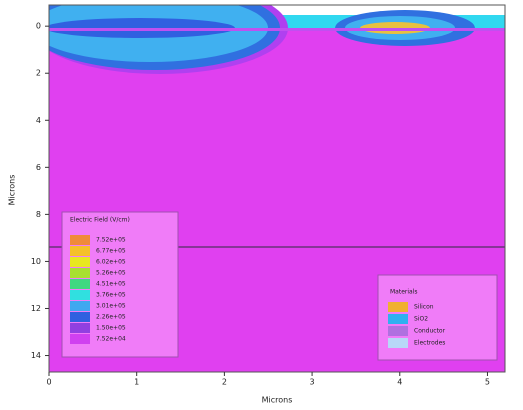  Describe the element at coordinates (36, 261) in the screenshot. I see `y-tick-label: 10` at that location.